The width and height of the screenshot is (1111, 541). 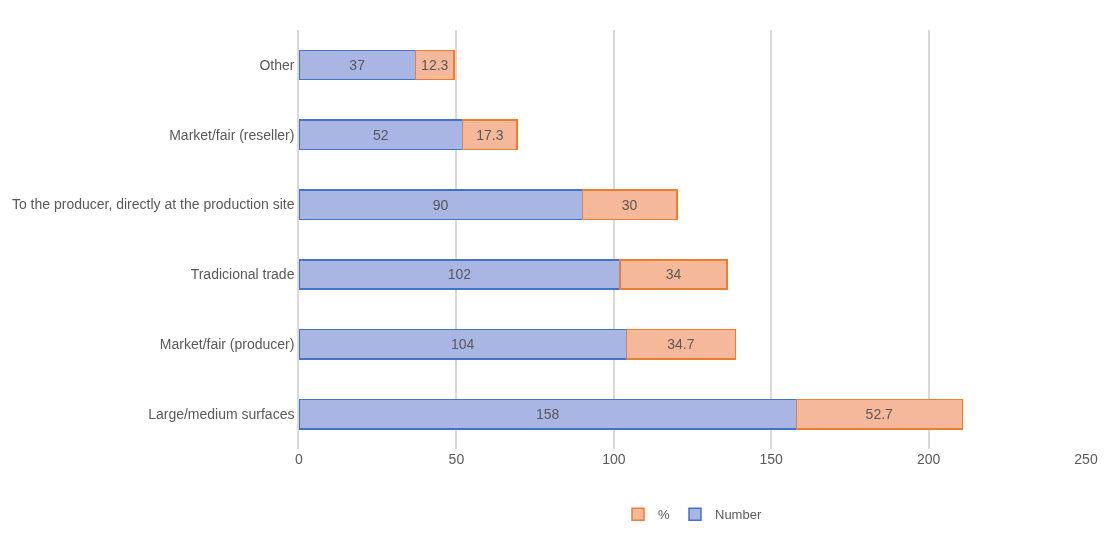 I want to click on data-label: 30, so click(x=629, y=204).